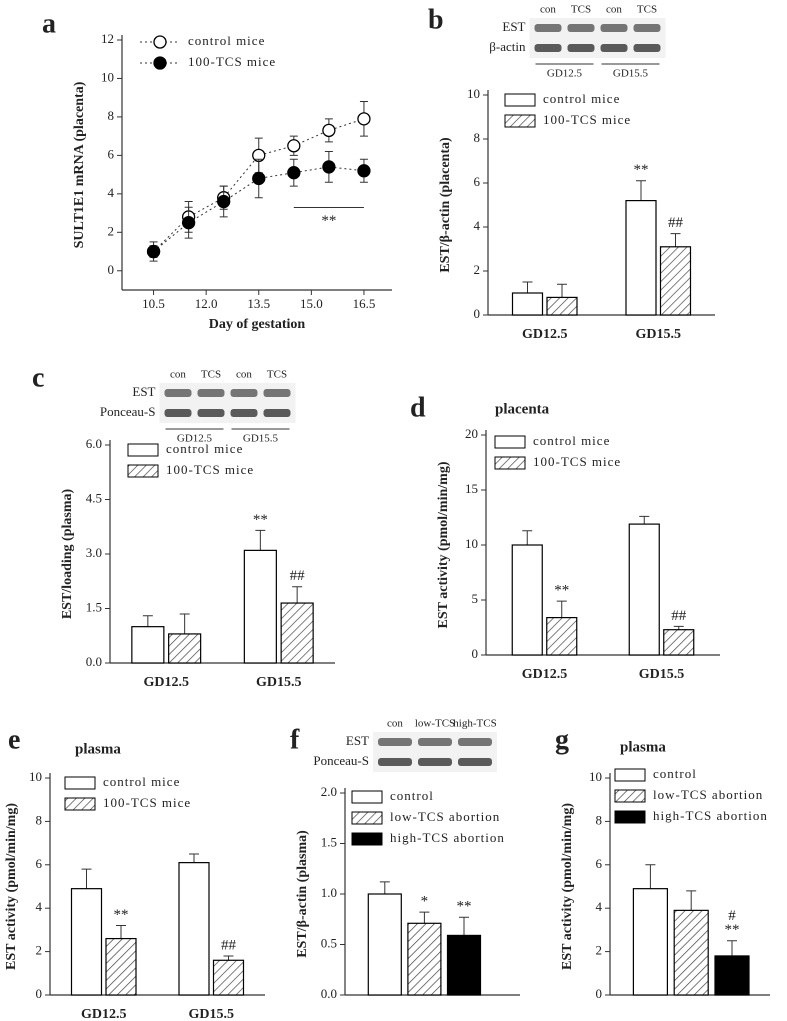 The image size is (787, 1021). I want to click on x-tick-label: 10.5, so click(153, 303).